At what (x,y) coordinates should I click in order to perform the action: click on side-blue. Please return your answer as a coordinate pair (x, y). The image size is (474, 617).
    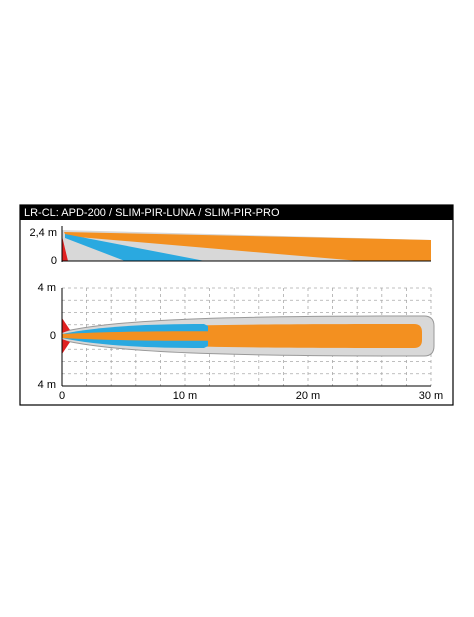
    Looking at the image, I should click on (135, 247).